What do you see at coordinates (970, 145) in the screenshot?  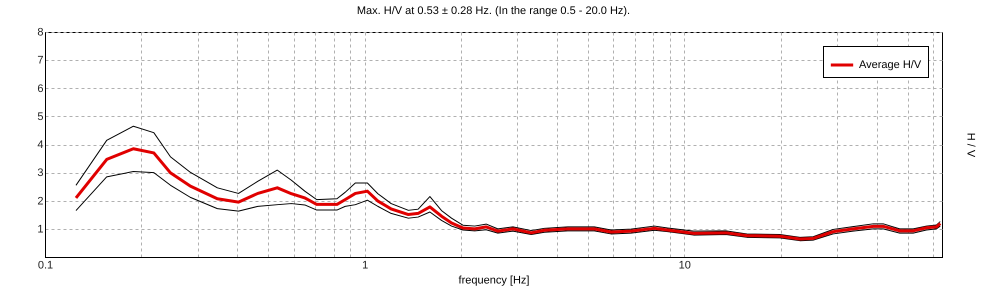 I see `y-axis-title: H / V` at bounding box center [970, 145].